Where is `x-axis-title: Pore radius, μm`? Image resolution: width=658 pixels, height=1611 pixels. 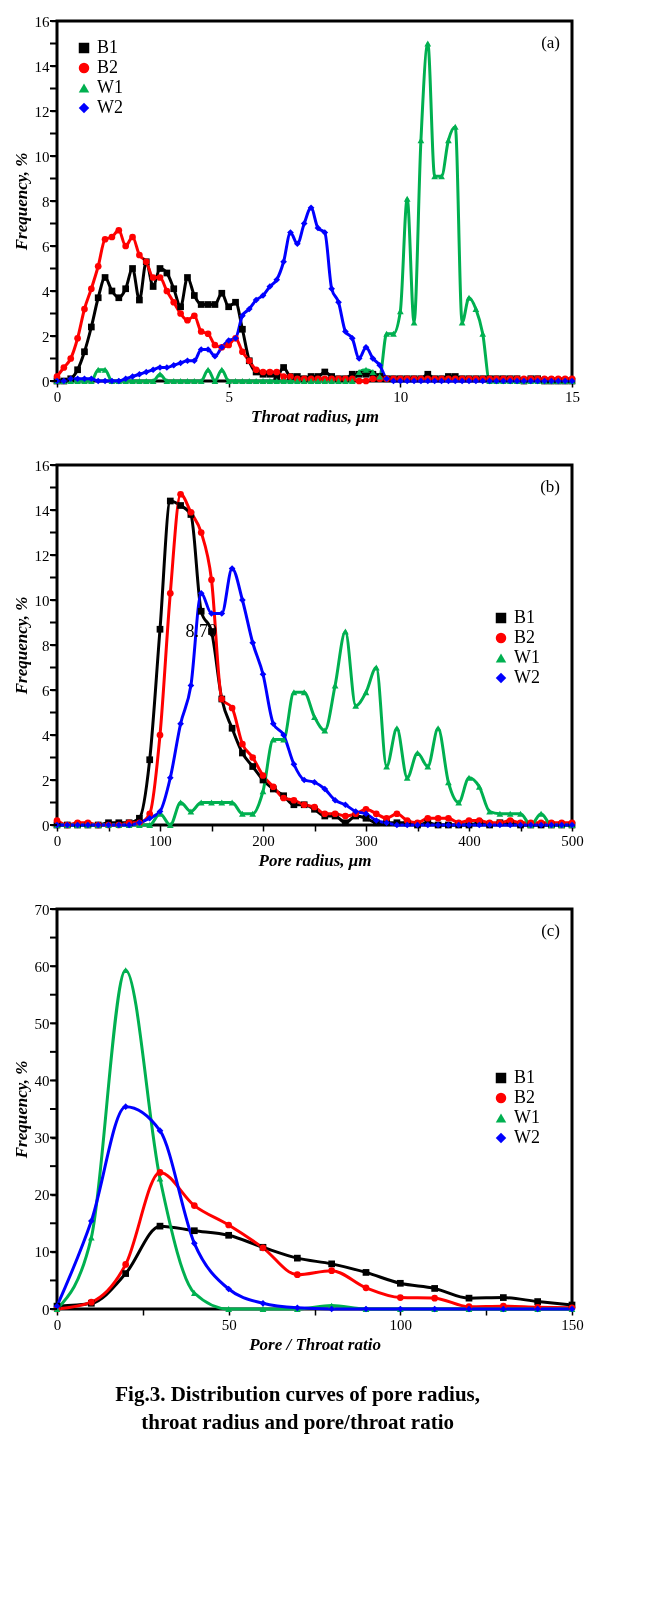 x-axis-title: Pore radius, μm is located at coordinates (314, 860).